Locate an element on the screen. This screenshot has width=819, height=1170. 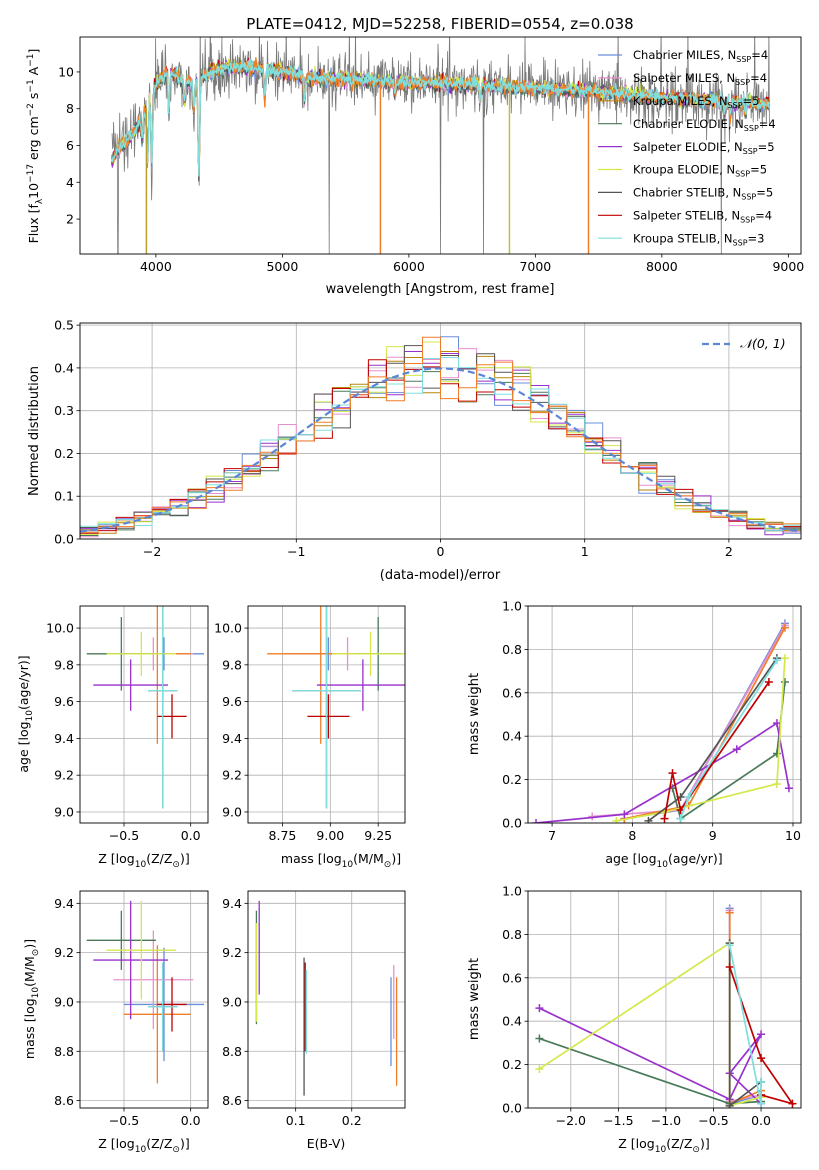
legend-entry: Chabrier MILES, NSSP=4 is located at coordinates (700, 56).